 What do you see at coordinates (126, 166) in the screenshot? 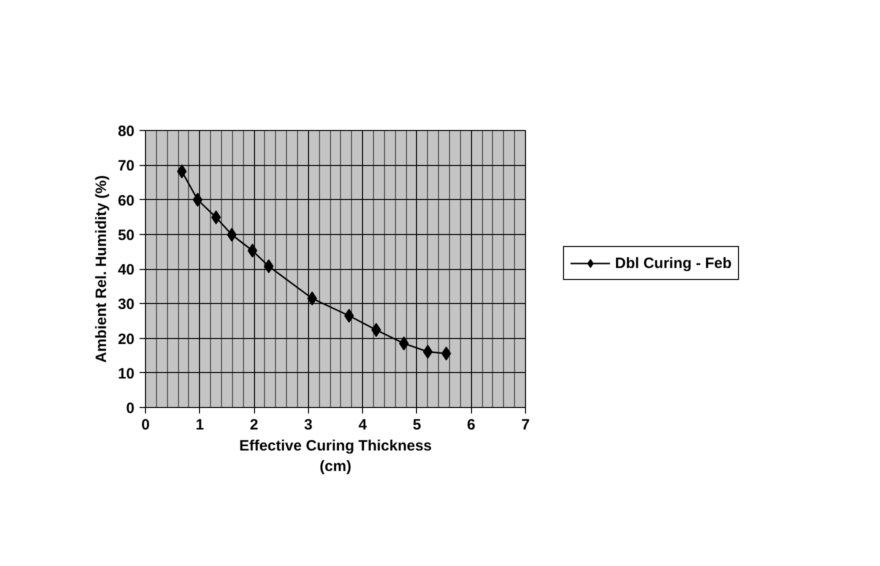
I see `y-tick-label: 70` at bounding box center [126, 166].